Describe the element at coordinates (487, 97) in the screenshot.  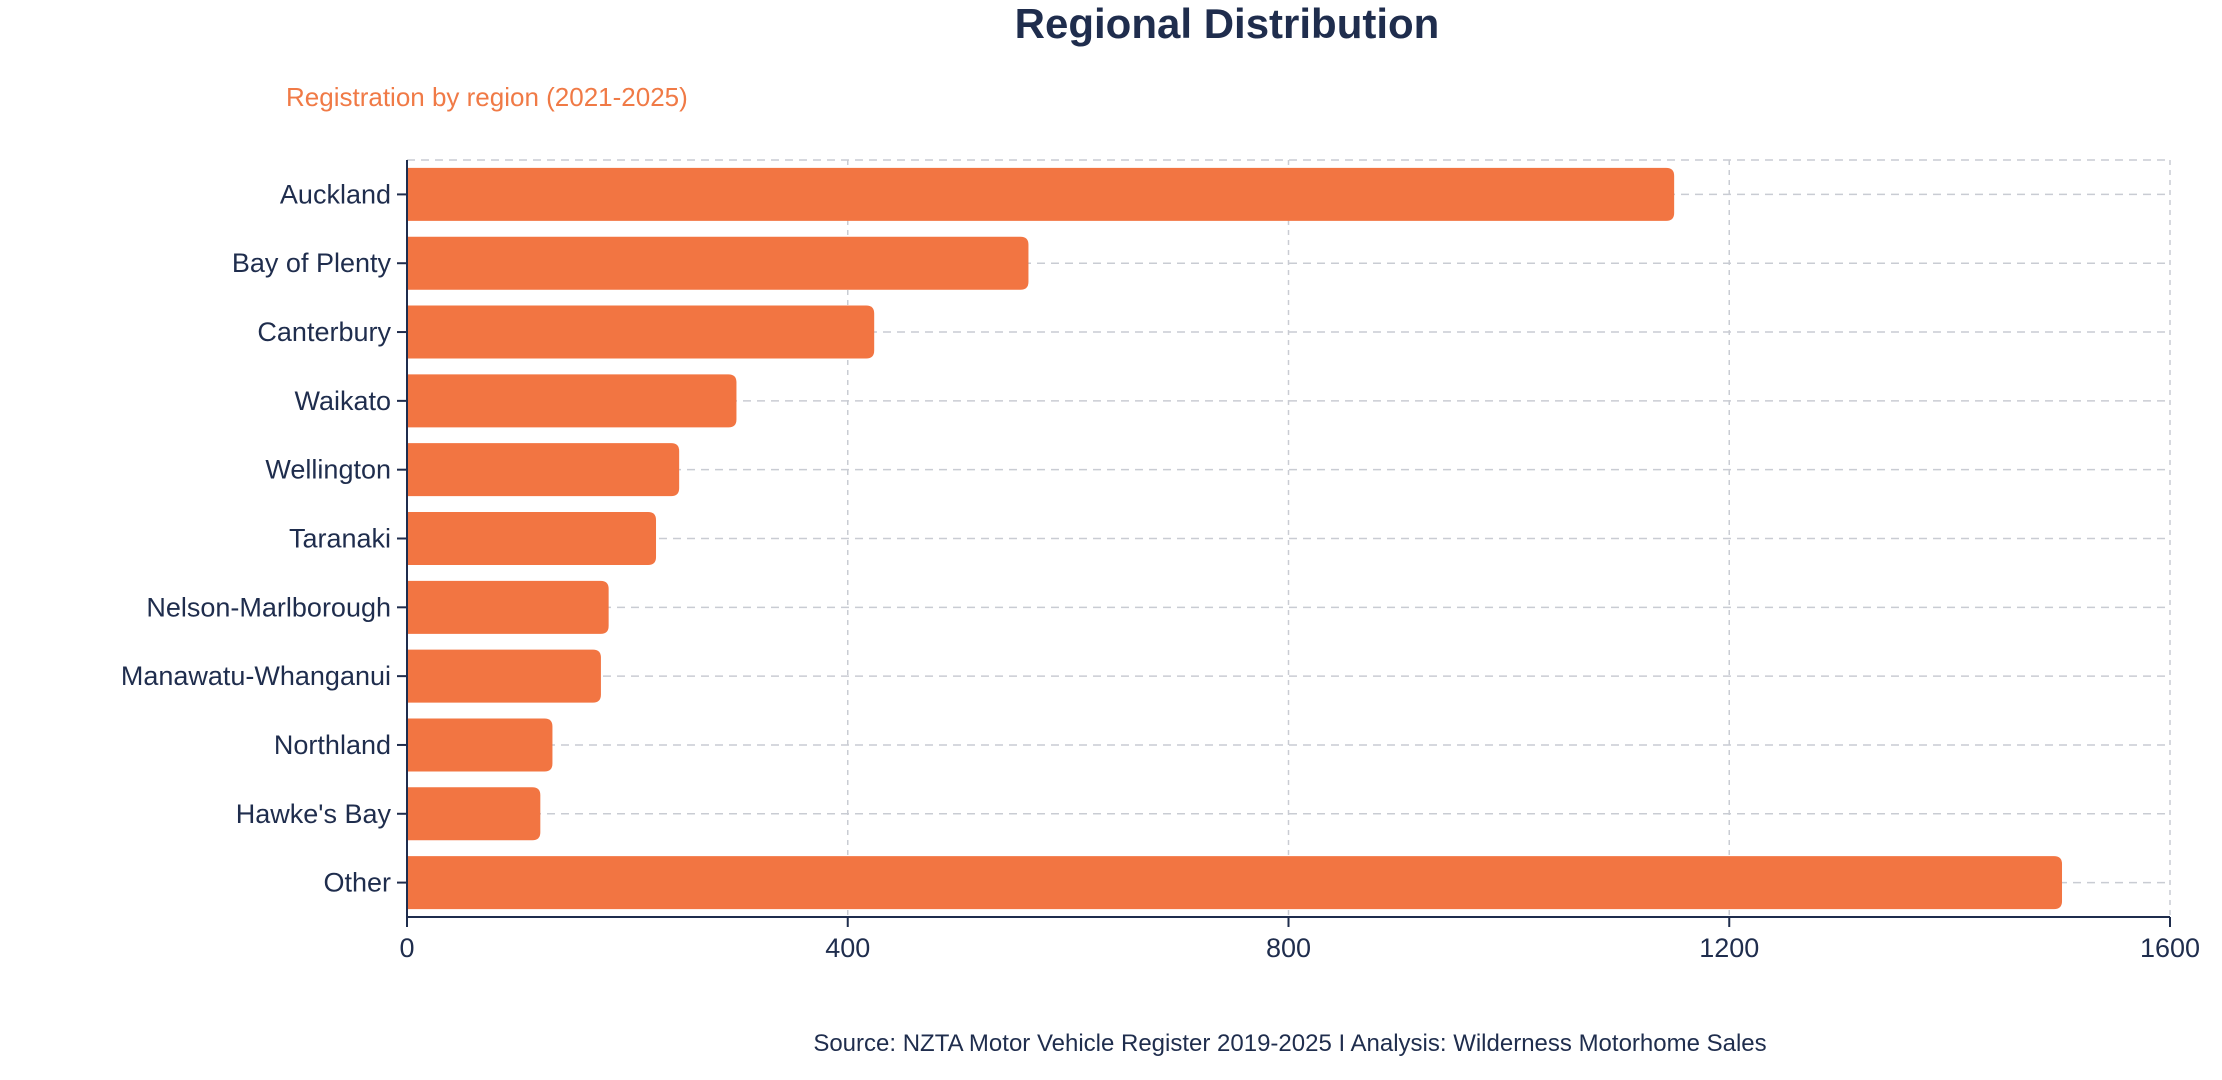
I see `chart-subtitle: Registration by region (2021-2025)` at that location.